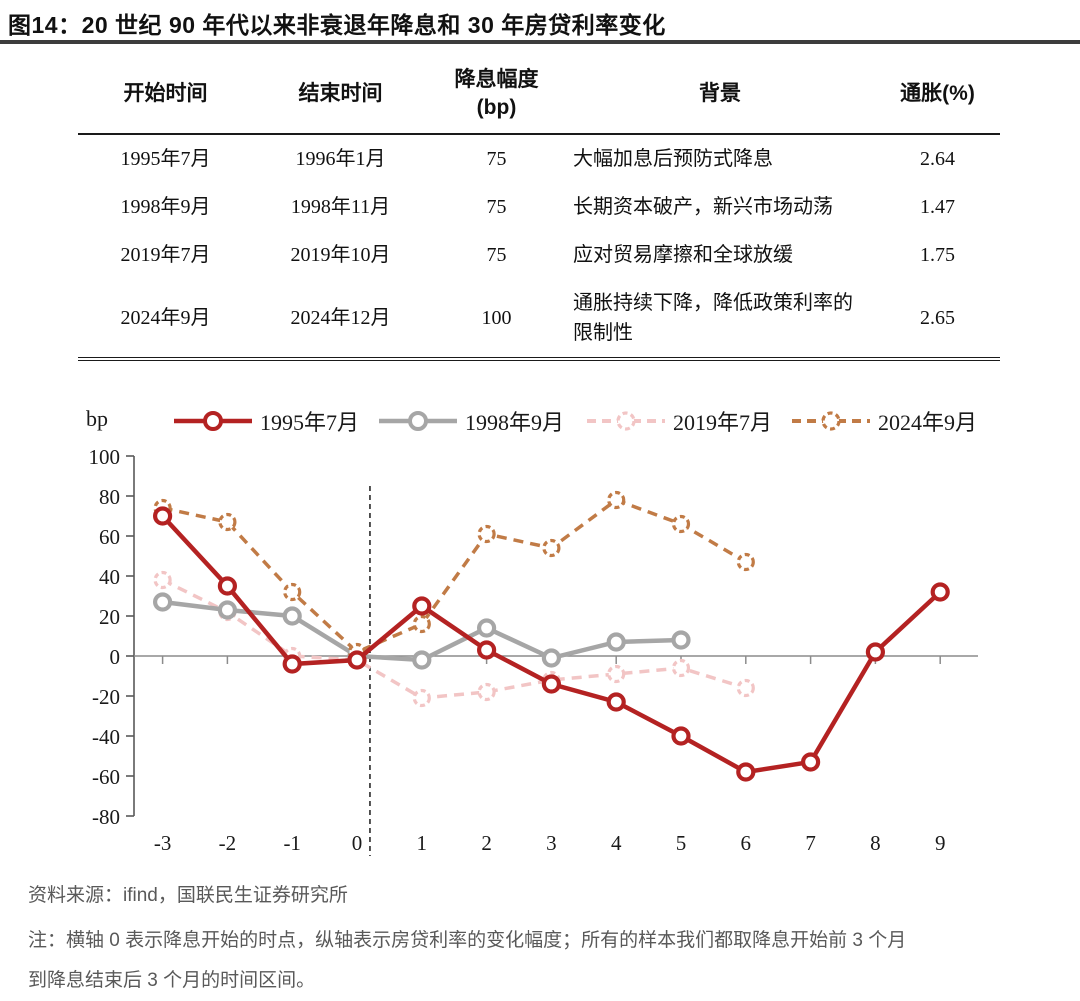  What do you see at coordinates (539, 255) in the screenshot?
I see `table-row: 2019年7月 2019年10月 75 应对贸易摩擦和全球放缓 1.75` at bounding box center [539, 255].